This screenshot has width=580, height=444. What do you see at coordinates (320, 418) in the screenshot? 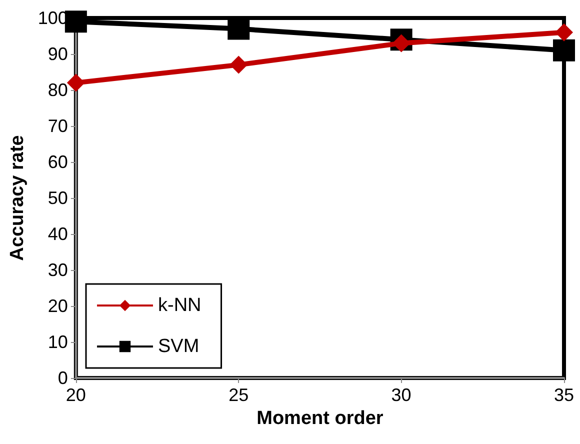
I see `x-axis-title: Moment order` at bounding box center [320, 418].